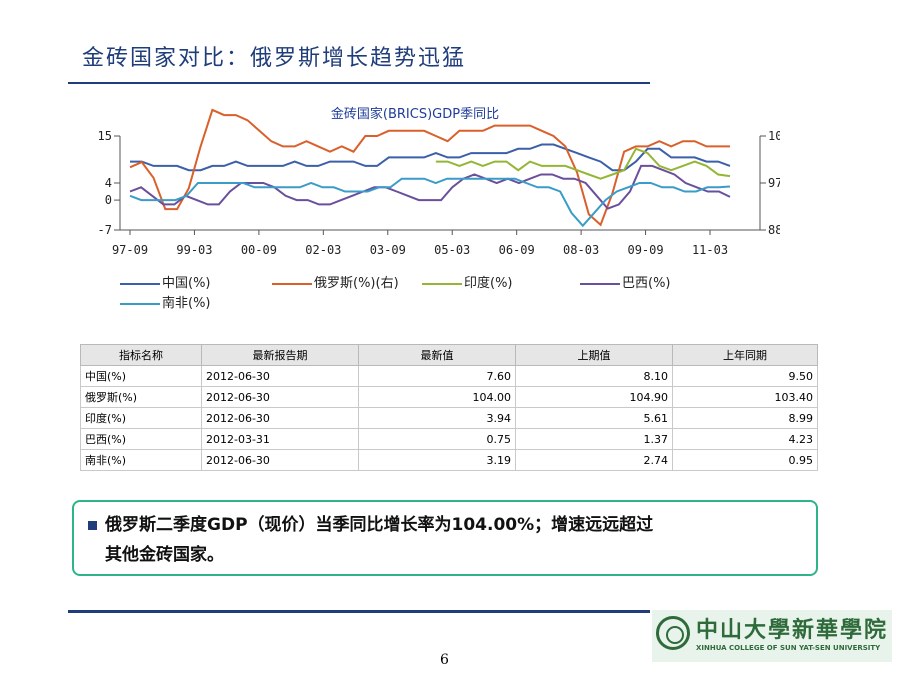  I want to click on x-tick-label: 06-09, so click(517, 250).